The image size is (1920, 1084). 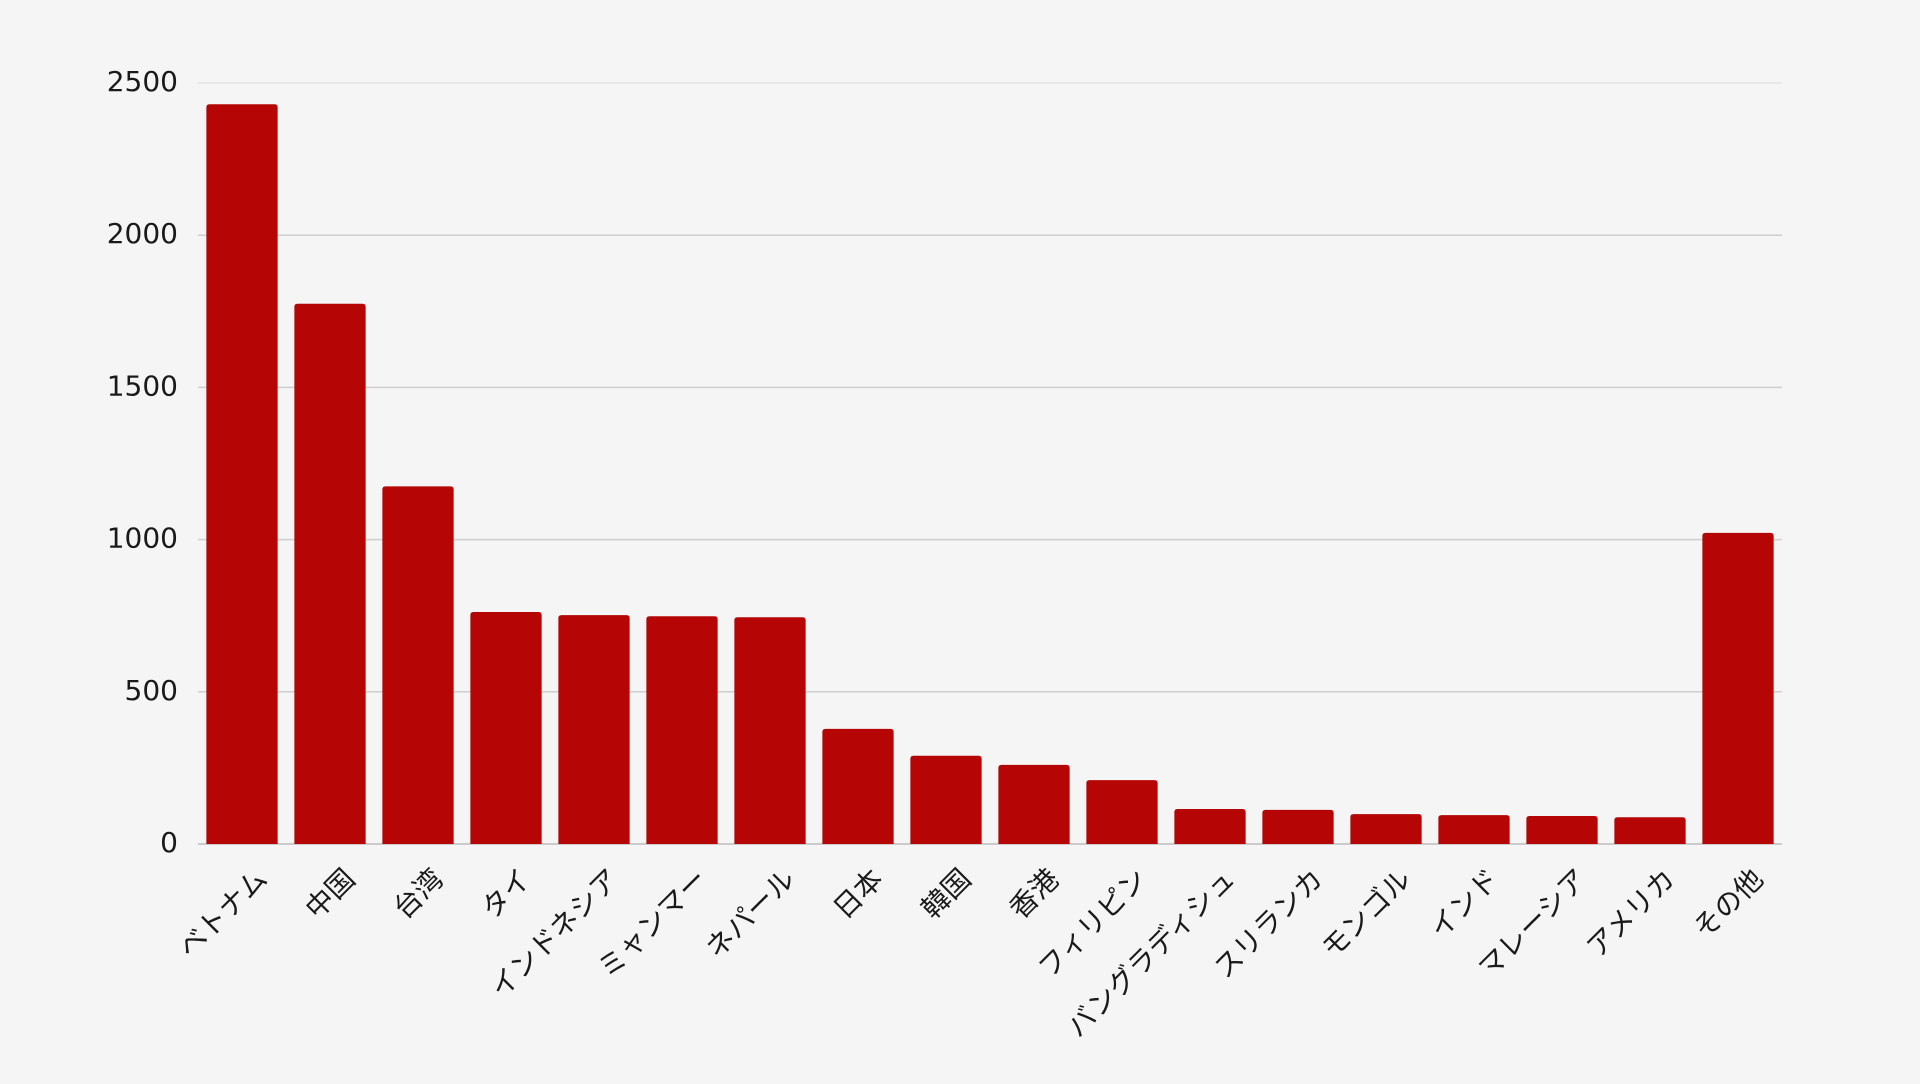 What do you see at coordinates (506, 893) in the screenshot?
I see `x-category-label: タイ` at bounding box center [506, 893].